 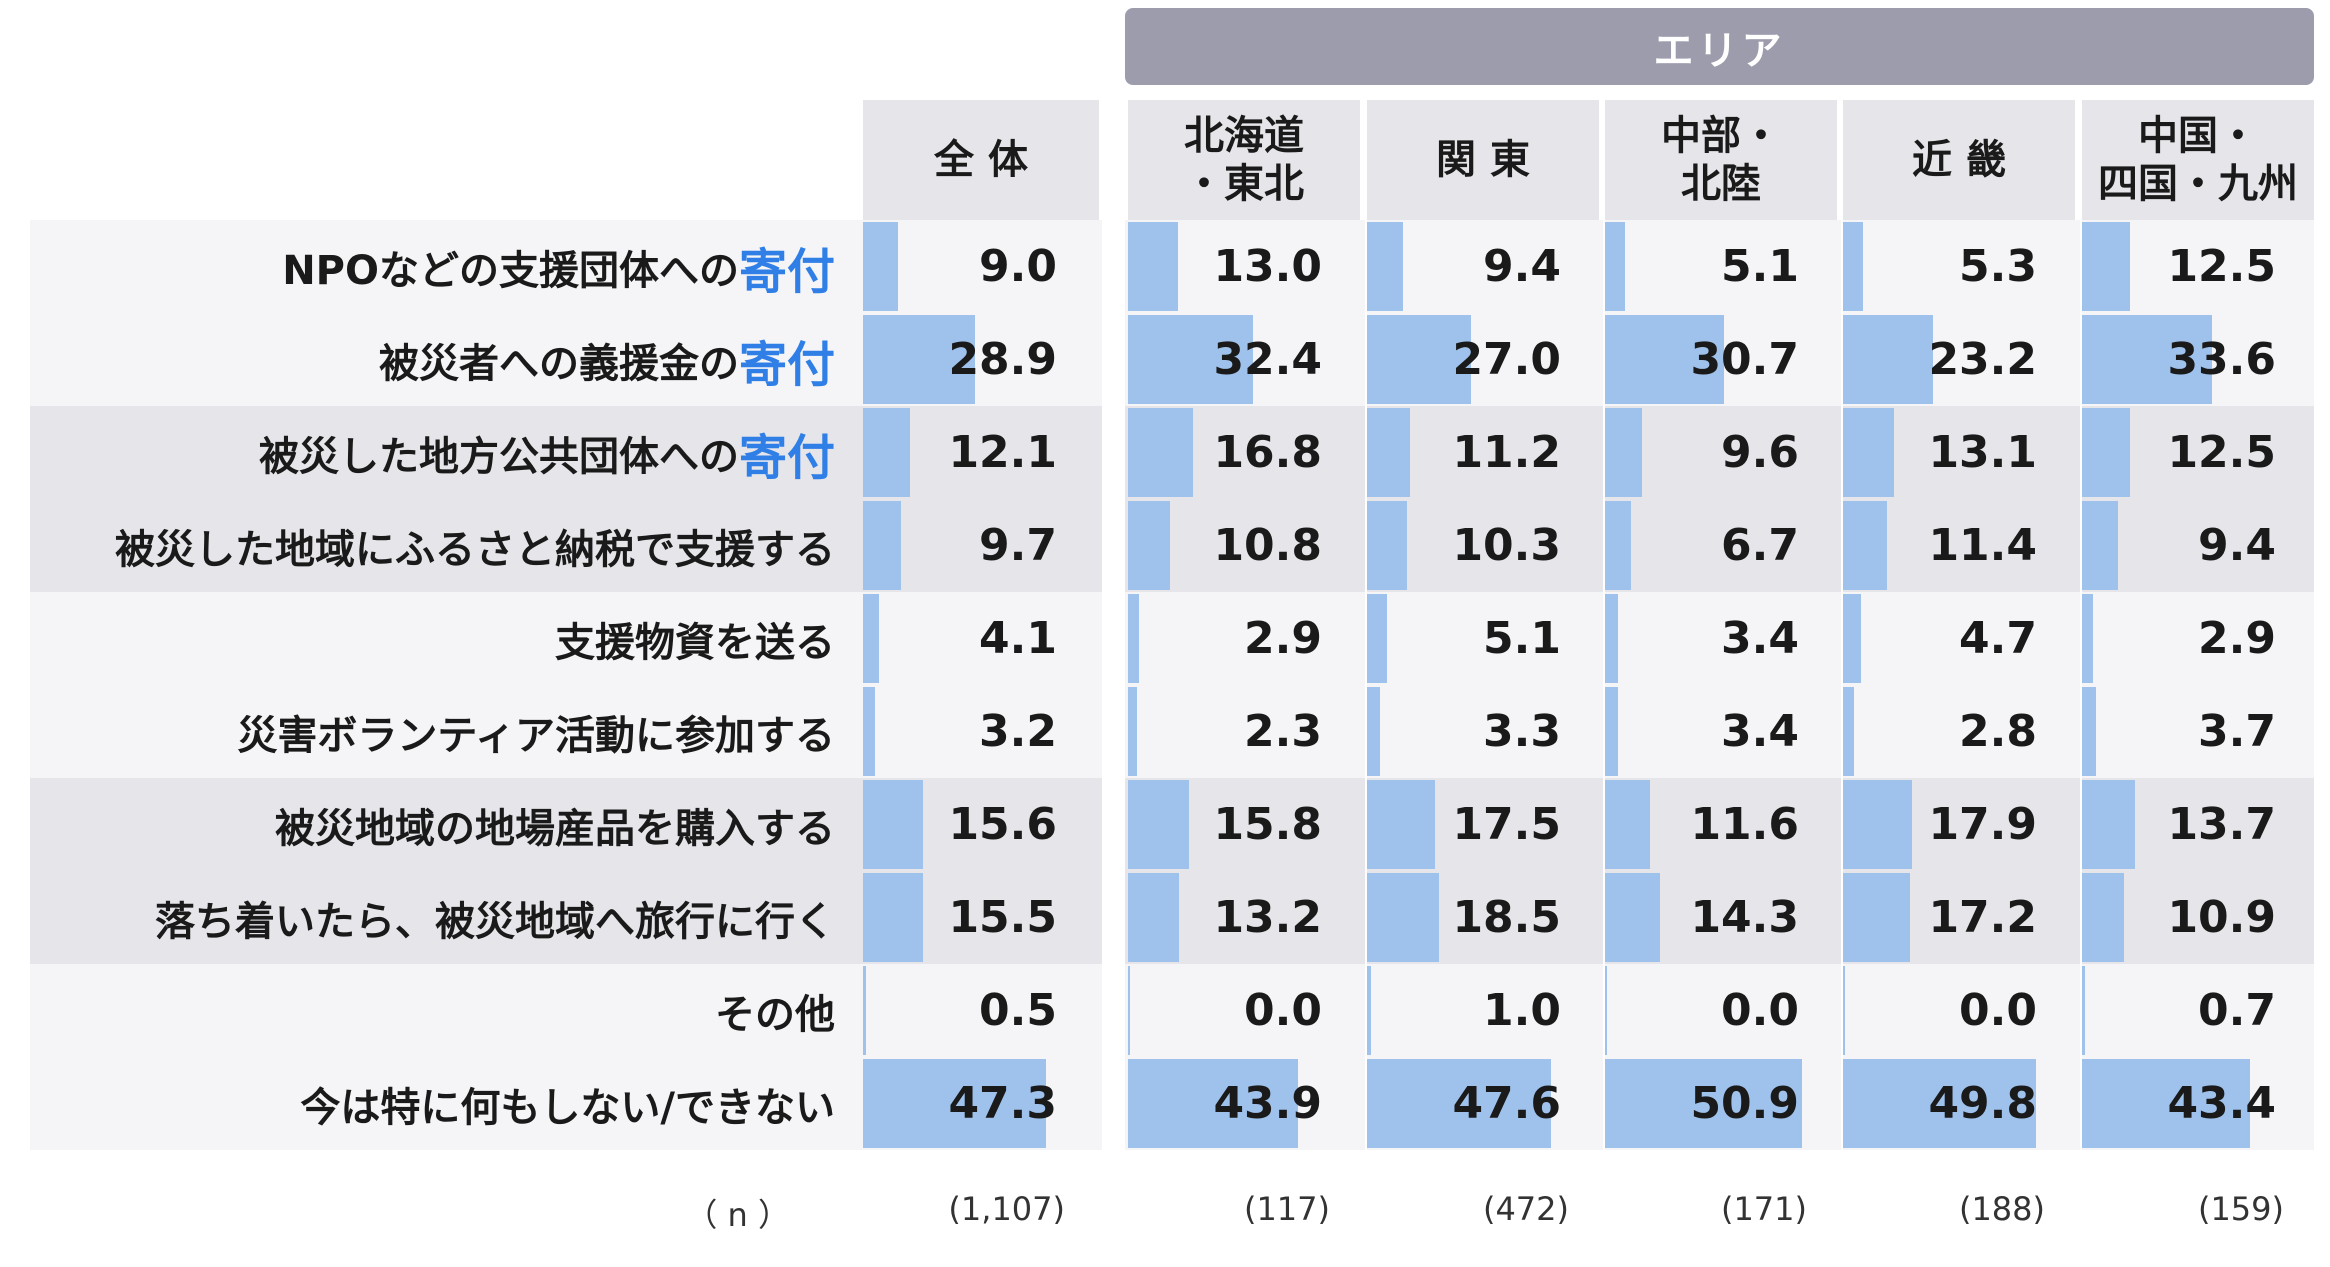 What do you see at coordinates (1760, 545) in the screenshot?
I see `data-label: 6.7` at bounding box center [1760, 545].